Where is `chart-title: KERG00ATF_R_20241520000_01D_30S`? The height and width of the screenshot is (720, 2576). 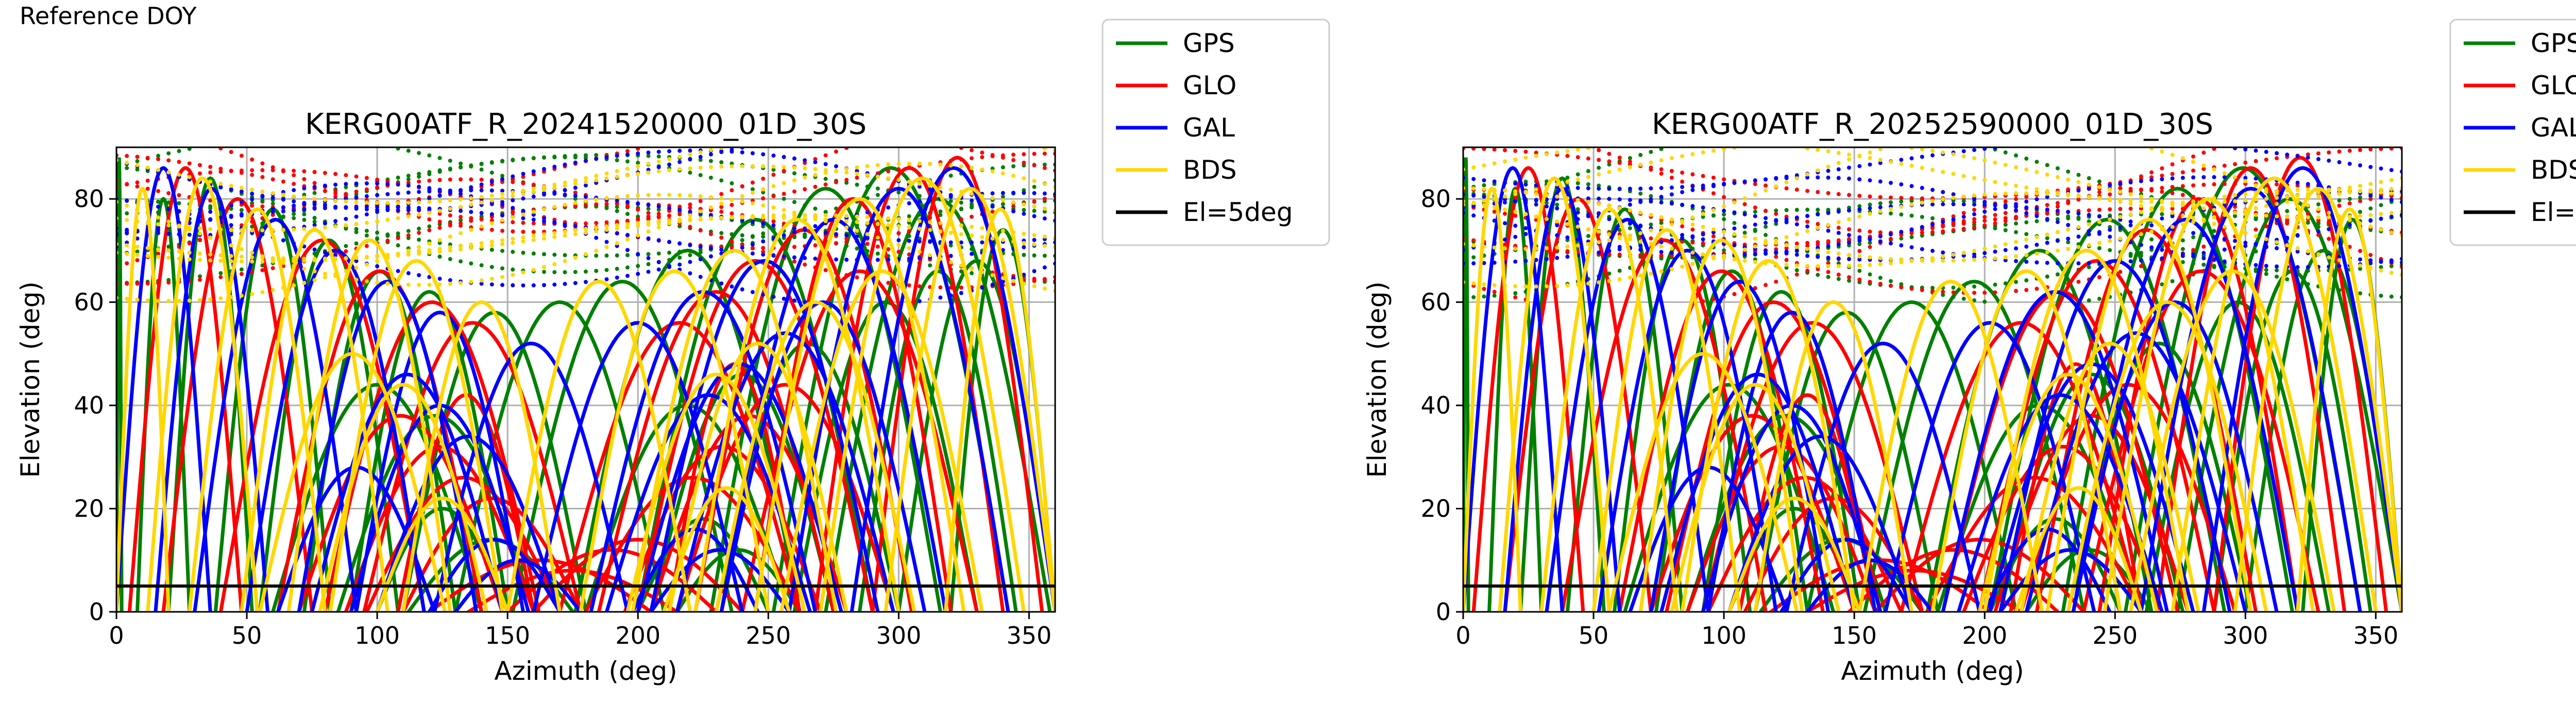
chart-title: KERG00ATF_R_20241520000_01D_30S is located at coordinates (586, 124).